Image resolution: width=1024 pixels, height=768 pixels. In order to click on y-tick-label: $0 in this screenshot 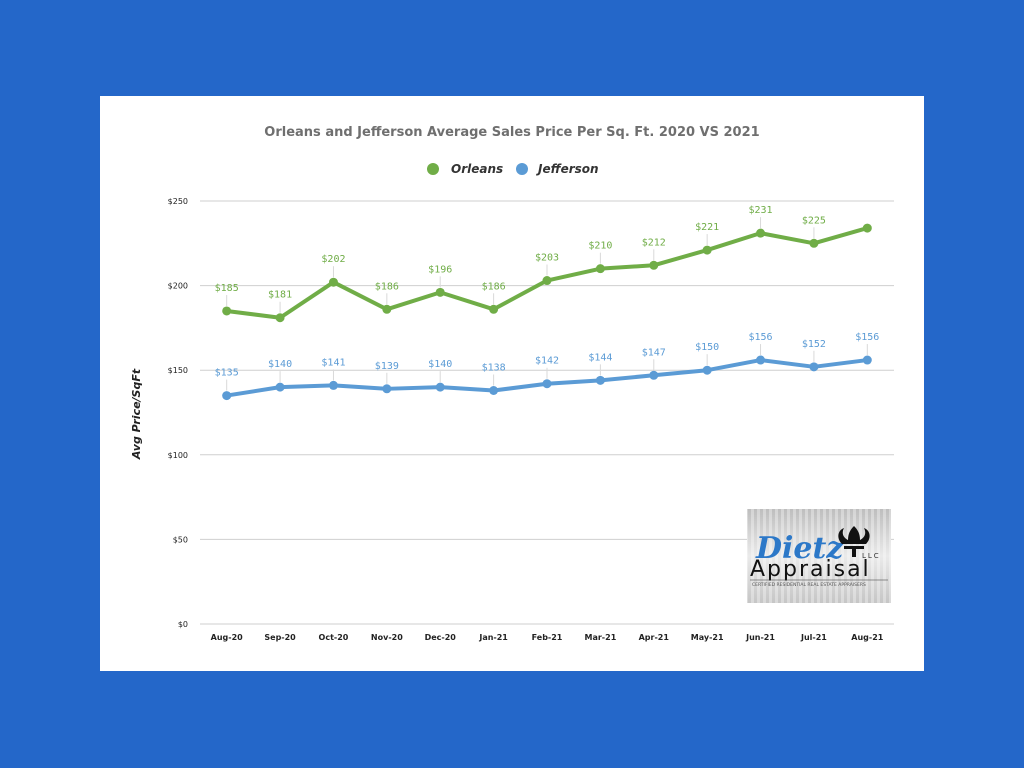, I will do `click(183, 624)`.